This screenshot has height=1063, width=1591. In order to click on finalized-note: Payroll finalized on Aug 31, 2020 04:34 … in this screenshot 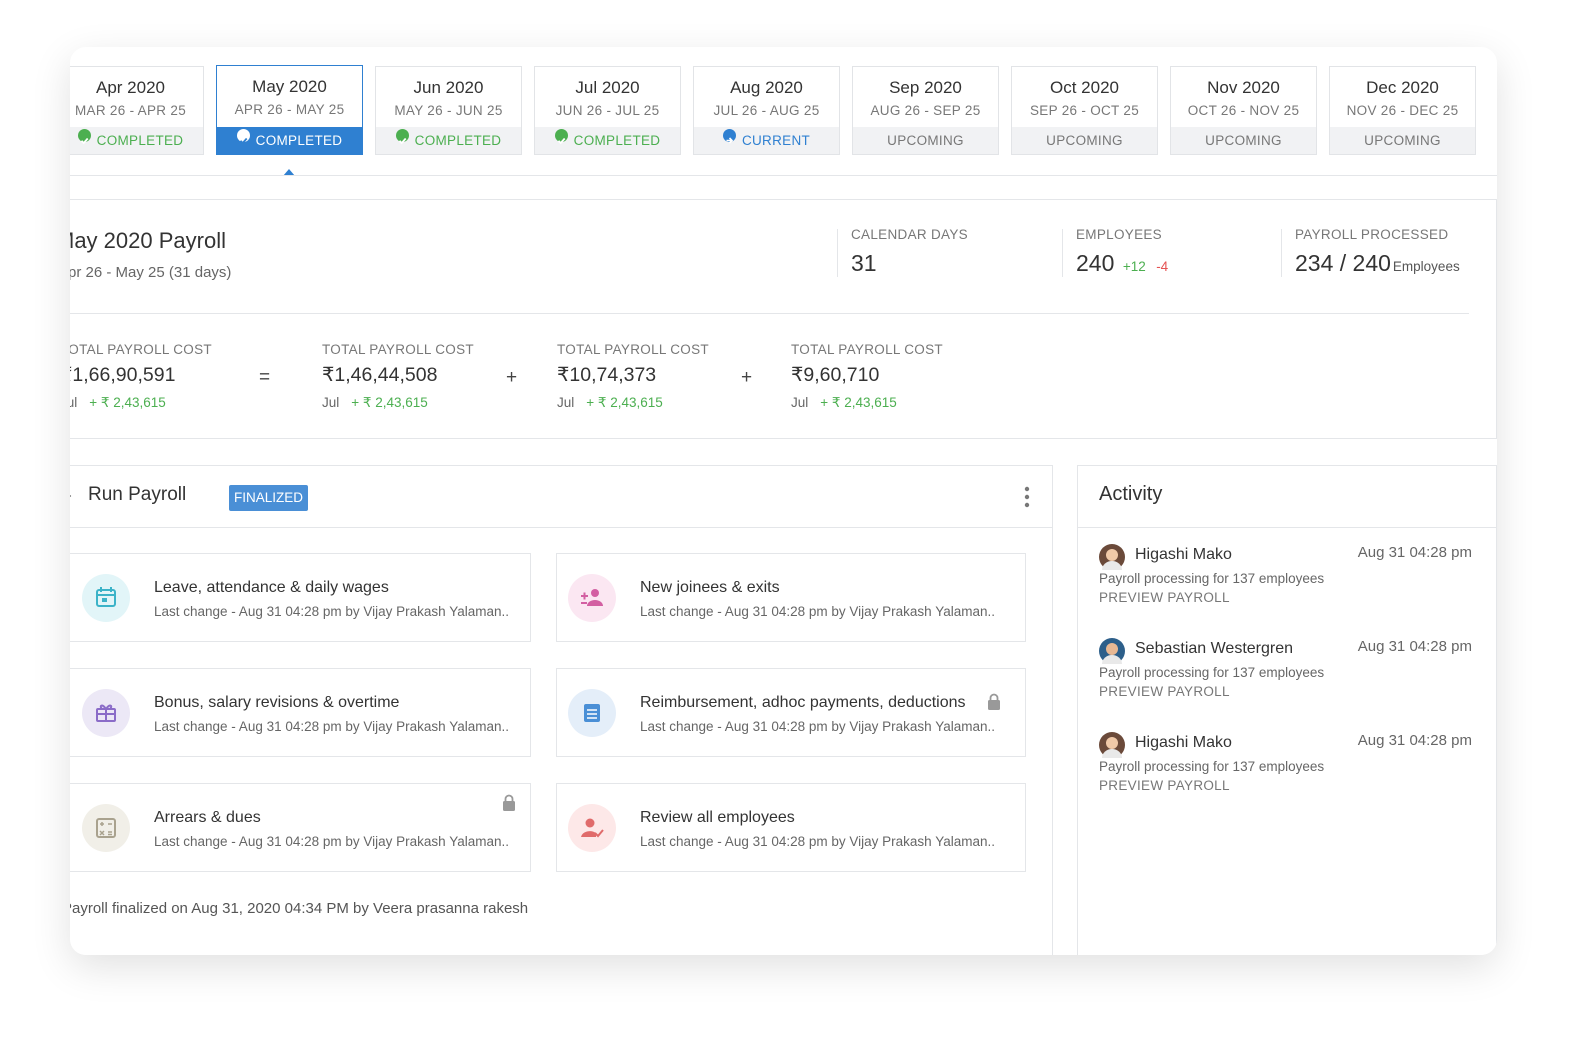, I will do `click(299, 908)`.